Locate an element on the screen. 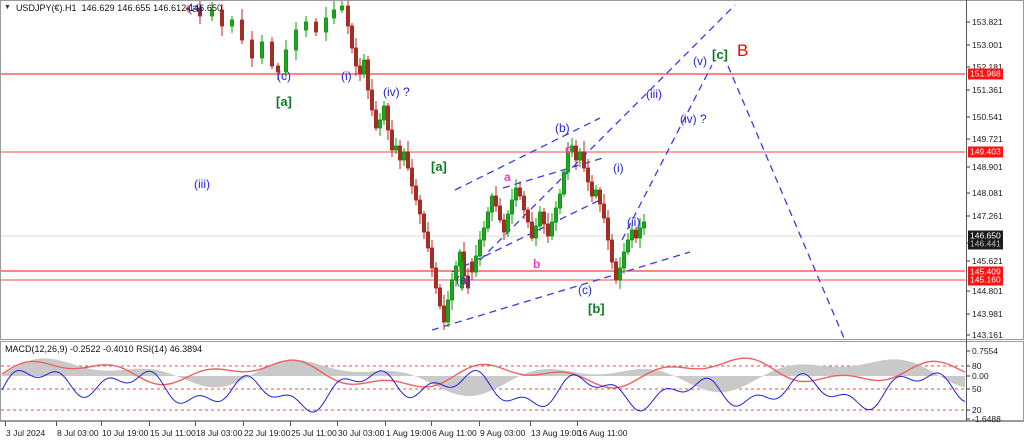 This screenshot has width=1024, height=441. wave-label-b: B is located at coordinates (743, 50).